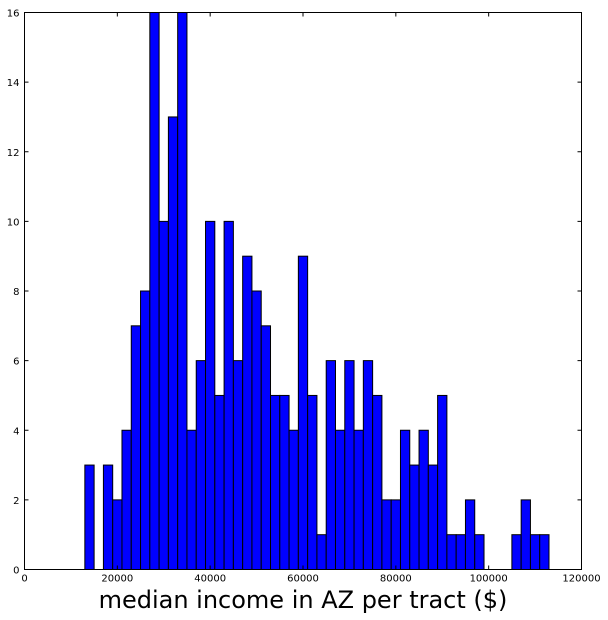 The width and height of the screenshot is (608, 620). Describe the element at coordinates (303, 600) in the screenshot. I see `x-axis-label: median income in AZ per tract ($)` at that location.